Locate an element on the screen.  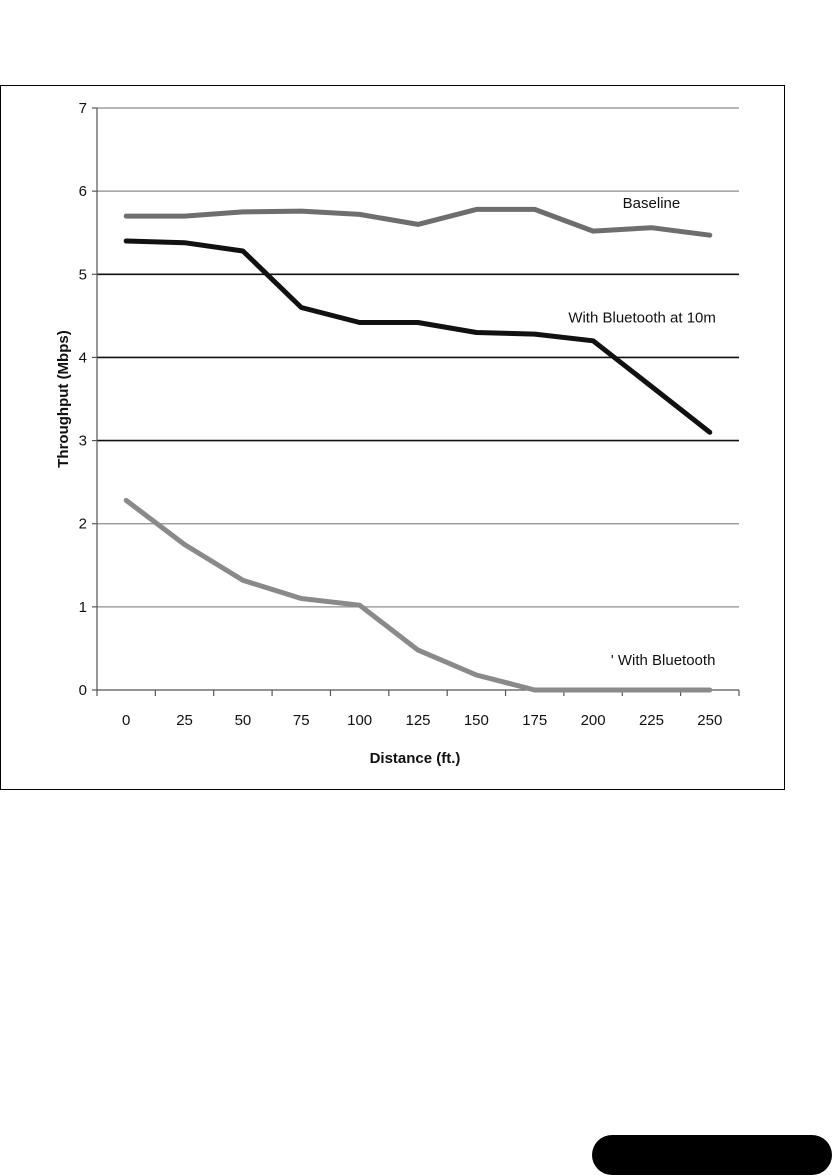
series-line-with-bluetooth-at-10m is located at coordinates (418, 336).